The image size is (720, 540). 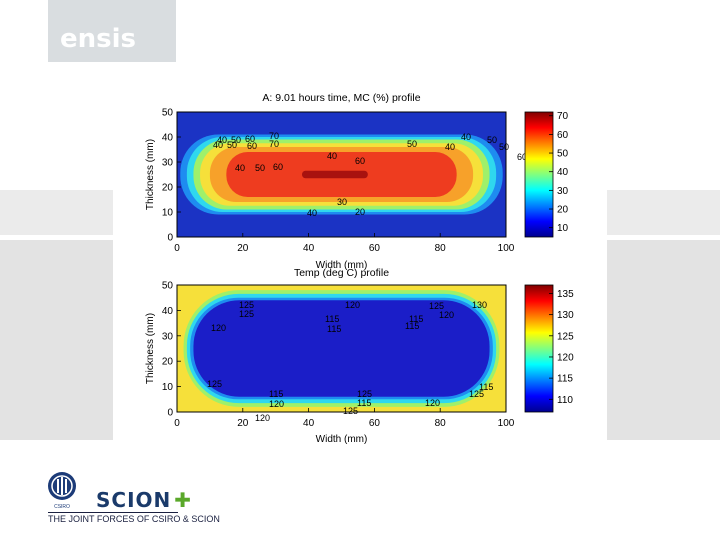 I want to click on ensis-logo: ensis, so click(x=112, y=31).